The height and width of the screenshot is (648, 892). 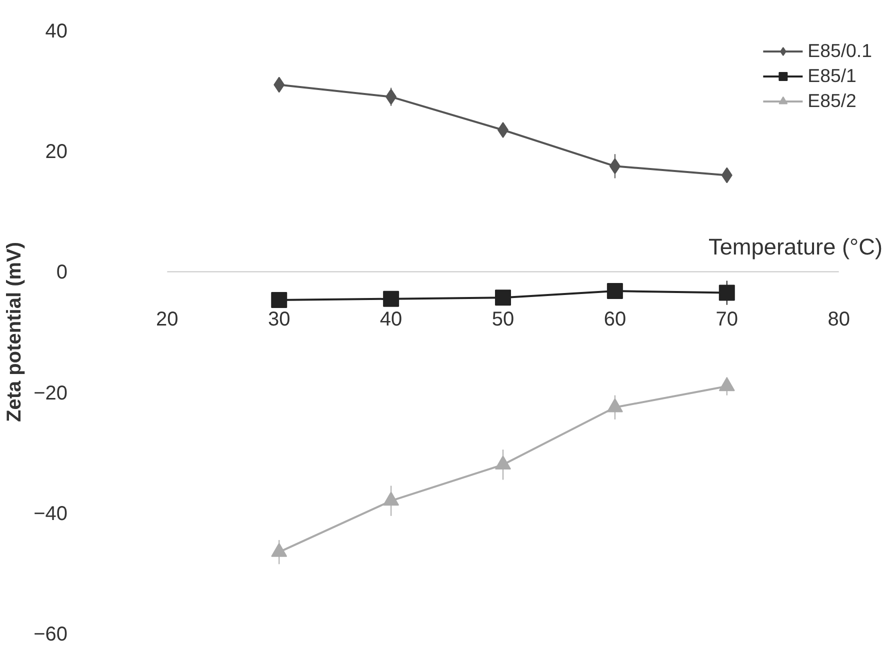 What do you see at coordinates (832, 76) in the screenshot?
I see `legend-label: E85/1` at bounding box center [832, 76].